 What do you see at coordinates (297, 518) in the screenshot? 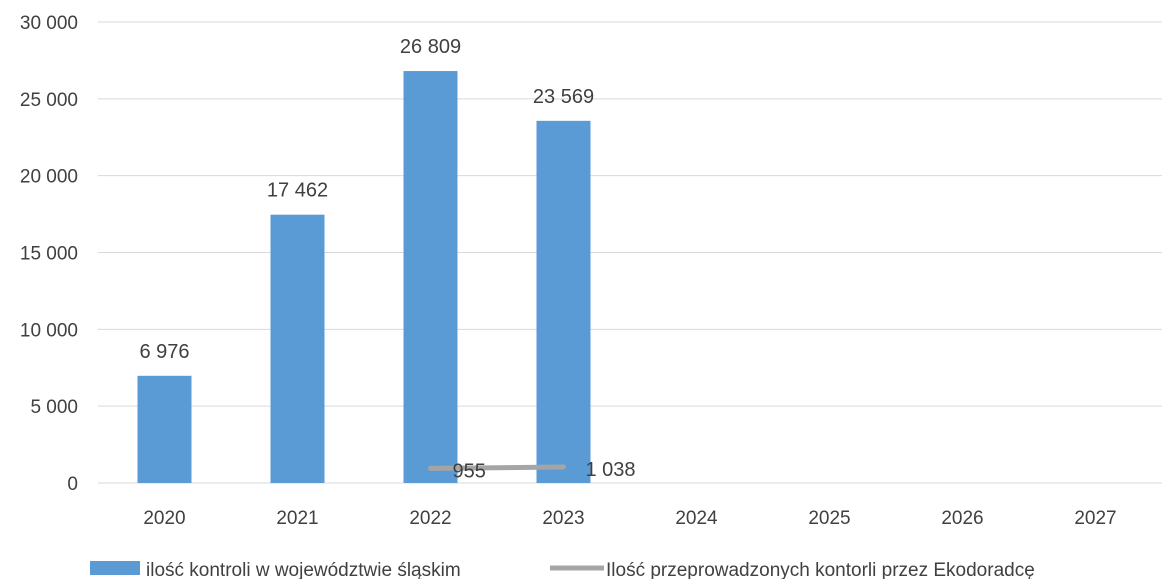
I see `x-tick-label: 2021` at bounding box center [297, 518].